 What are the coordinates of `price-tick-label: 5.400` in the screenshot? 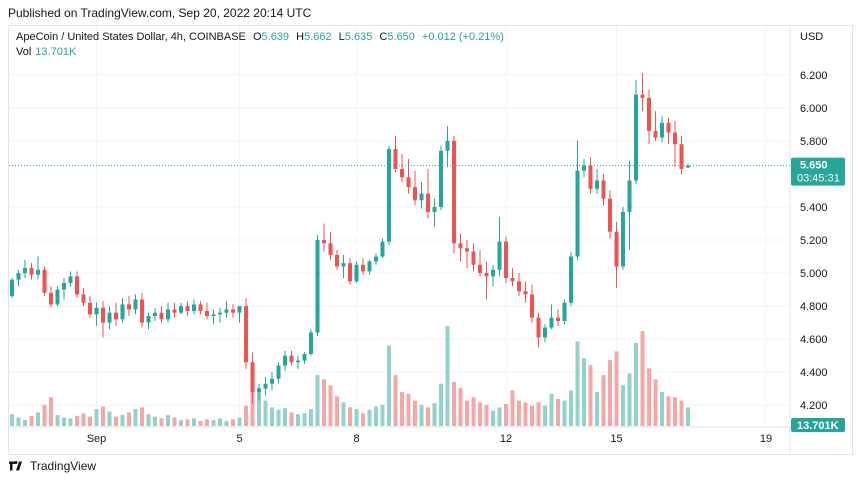 It's located at (814, 208).